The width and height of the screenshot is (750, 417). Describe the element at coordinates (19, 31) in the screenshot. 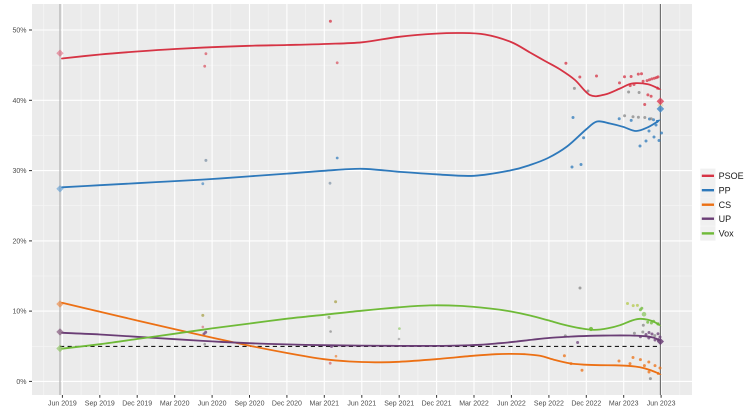

I see `svg-text: 50%` at that location.